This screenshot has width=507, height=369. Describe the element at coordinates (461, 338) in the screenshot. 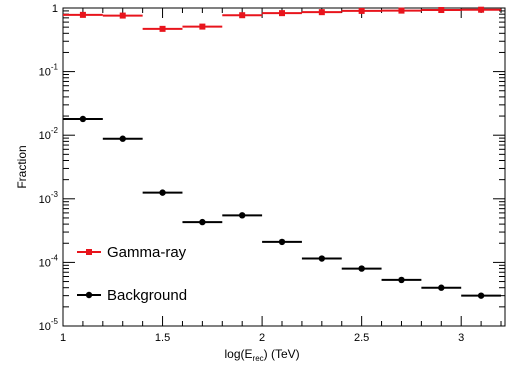

I see `x-tick-label: 3` at that location.